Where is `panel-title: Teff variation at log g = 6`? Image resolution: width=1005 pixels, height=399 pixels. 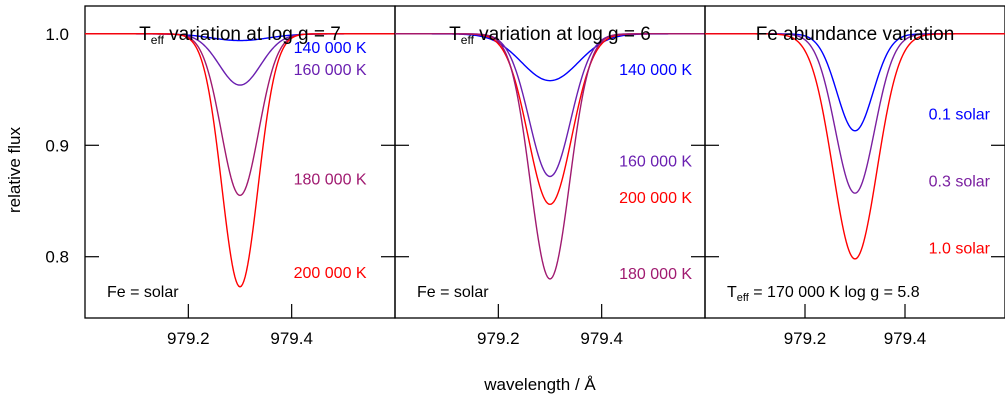 panel-title: Teff variation at log g = 6 is located at coordinates (550, 35).